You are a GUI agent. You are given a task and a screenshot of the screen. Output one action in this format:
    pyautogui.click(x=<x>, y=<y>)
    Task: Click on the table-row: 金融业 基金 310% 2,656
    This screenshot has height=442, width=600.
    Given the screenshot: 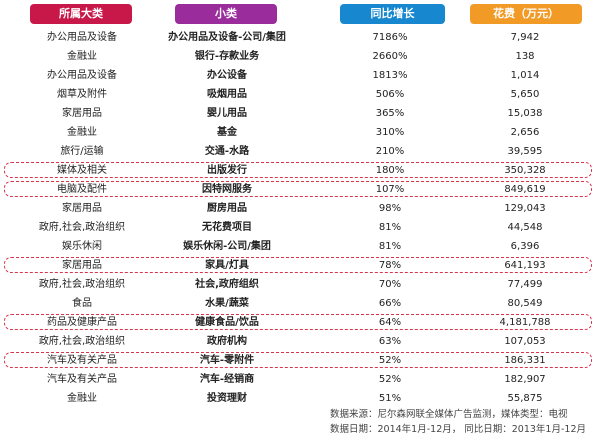 What is the action you would take?
    pyautogui.click(x=300, y=132)
    